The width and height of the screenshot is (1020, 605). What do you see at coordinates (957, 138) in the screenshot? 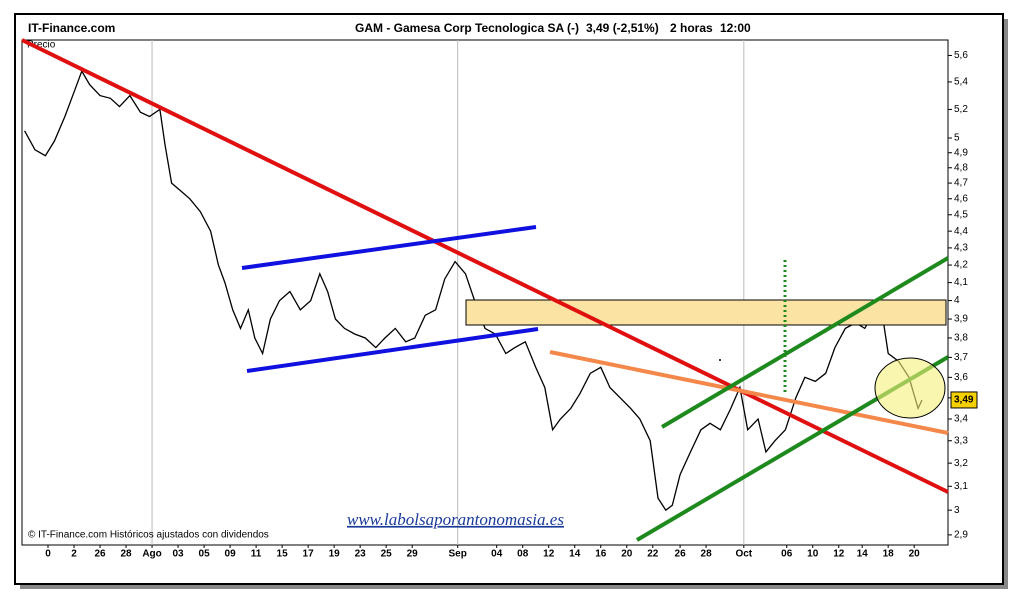
I see `y-tick-label: 5` at bounding box center [957, 138].